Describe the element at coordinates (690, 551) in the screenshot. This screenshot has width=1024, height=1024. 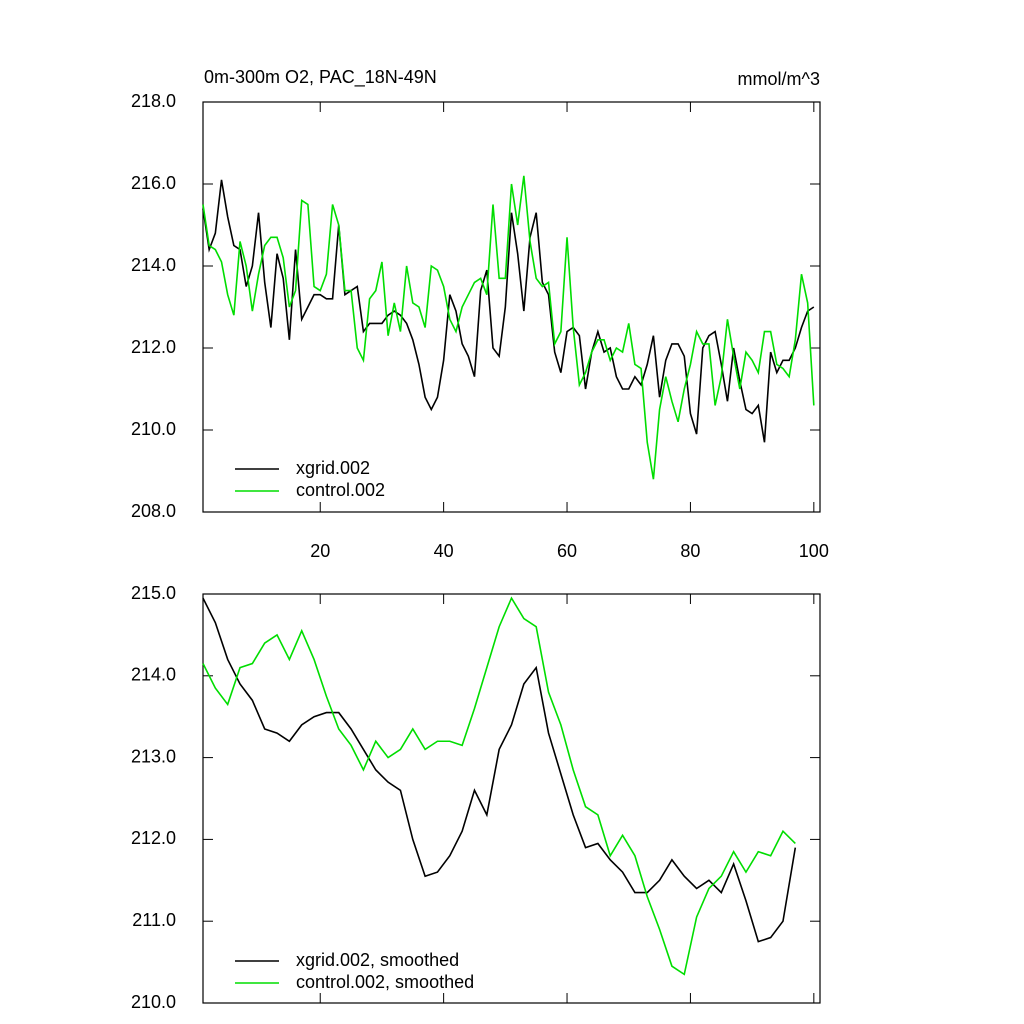
I see `x-tick-label: 80` at that location.